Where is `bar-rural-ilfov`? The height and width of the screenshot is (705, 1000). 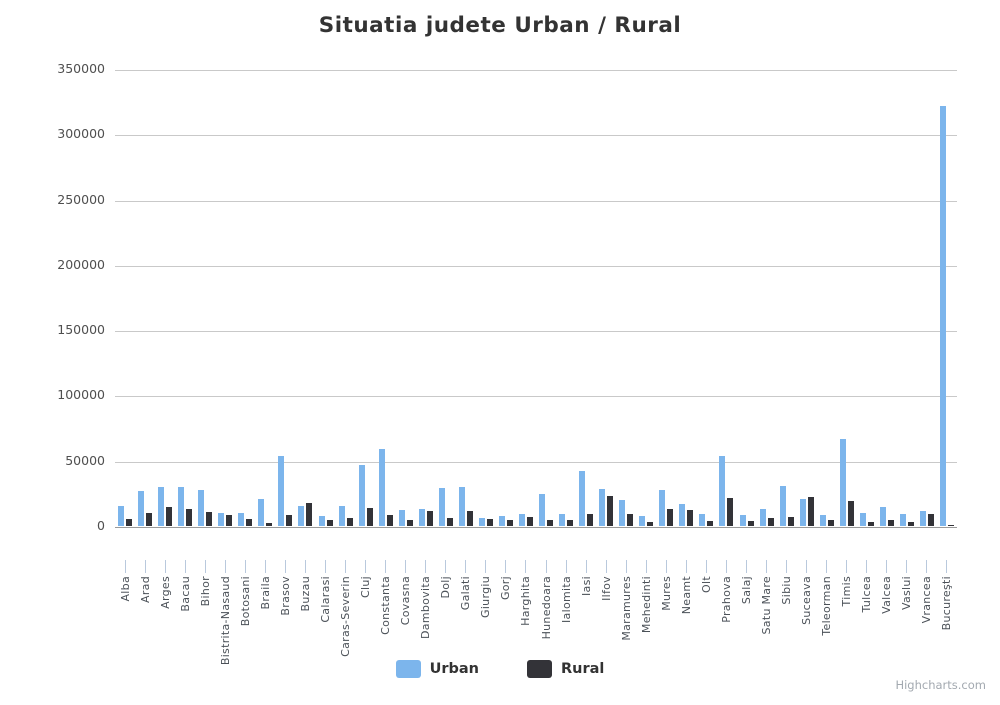 bar-rural-ilfov is located at coordinates (610, 511).